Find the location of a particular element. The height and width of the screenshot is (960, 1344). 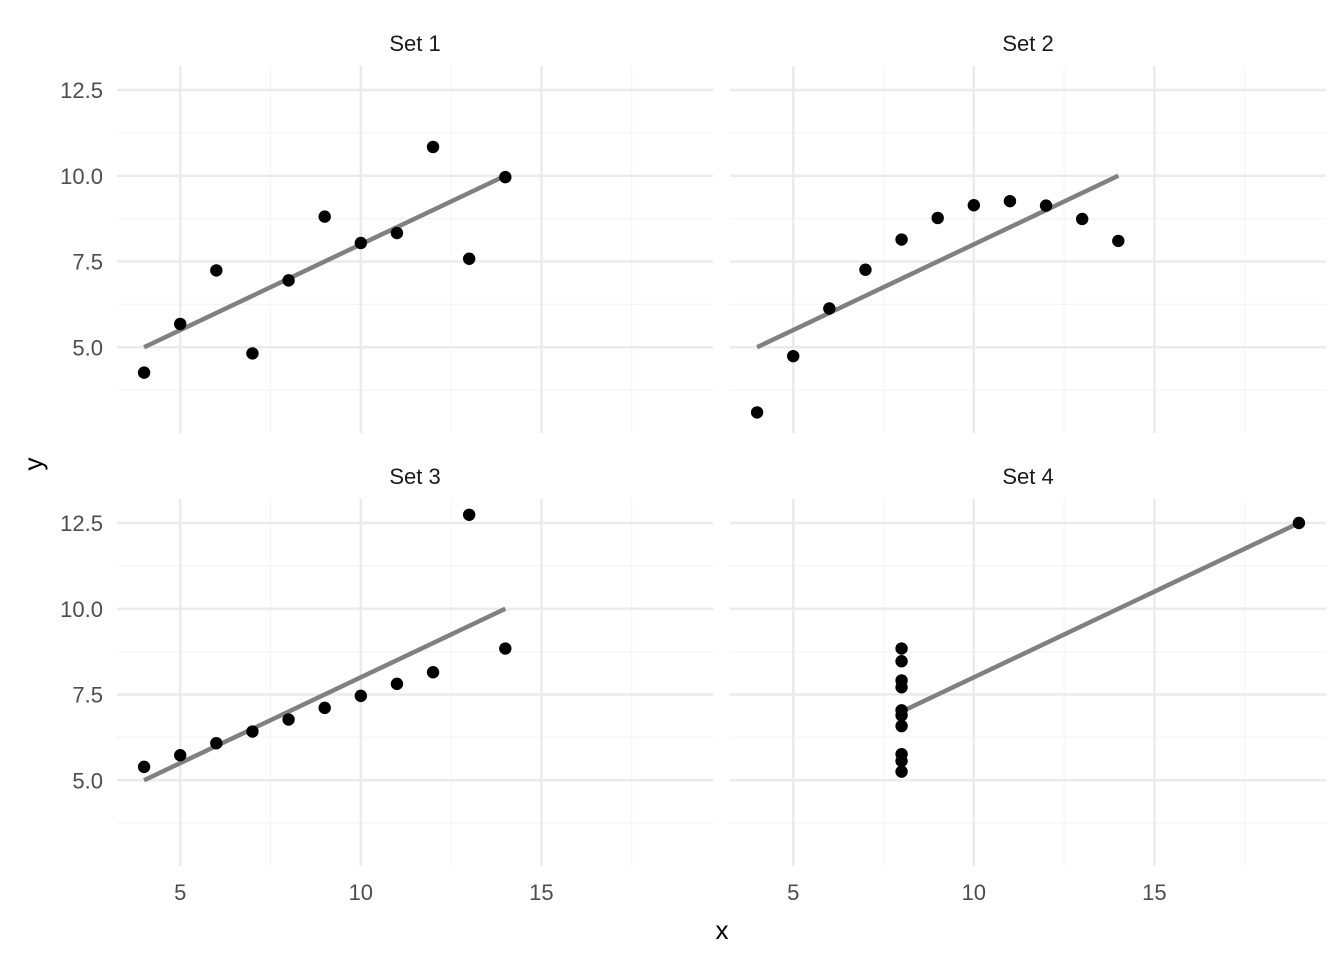

panel-title: Set 4 is located at coordinates (1027, 476).